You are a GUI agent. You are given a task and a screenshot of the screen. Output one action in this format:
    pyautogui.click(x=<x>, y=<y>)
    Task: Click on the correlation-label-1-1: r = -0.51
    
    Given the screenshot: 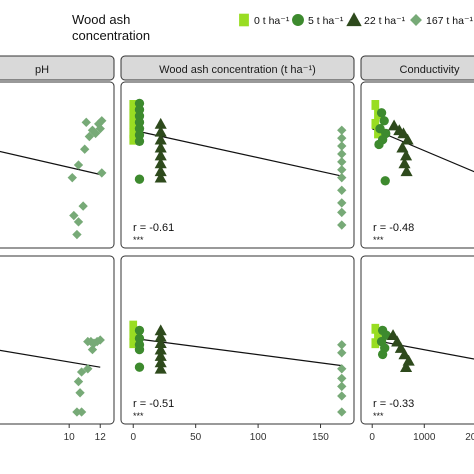 What is the action you would take?
    pyautogui.click(x=153, y=404)
    